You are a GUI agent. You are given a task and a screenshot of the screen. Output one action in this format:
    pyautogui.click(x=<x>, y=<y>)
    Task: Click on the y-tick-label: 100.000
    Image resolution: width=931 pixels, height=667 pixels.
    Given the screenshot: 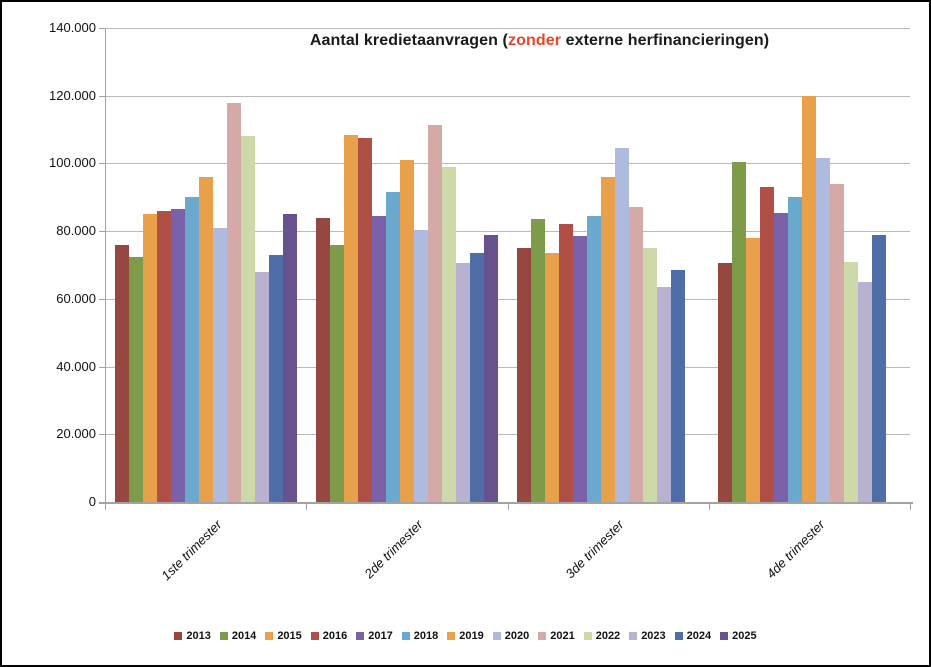 What is the action you would take?
    pyautogui.click(x=72, y=163)
    